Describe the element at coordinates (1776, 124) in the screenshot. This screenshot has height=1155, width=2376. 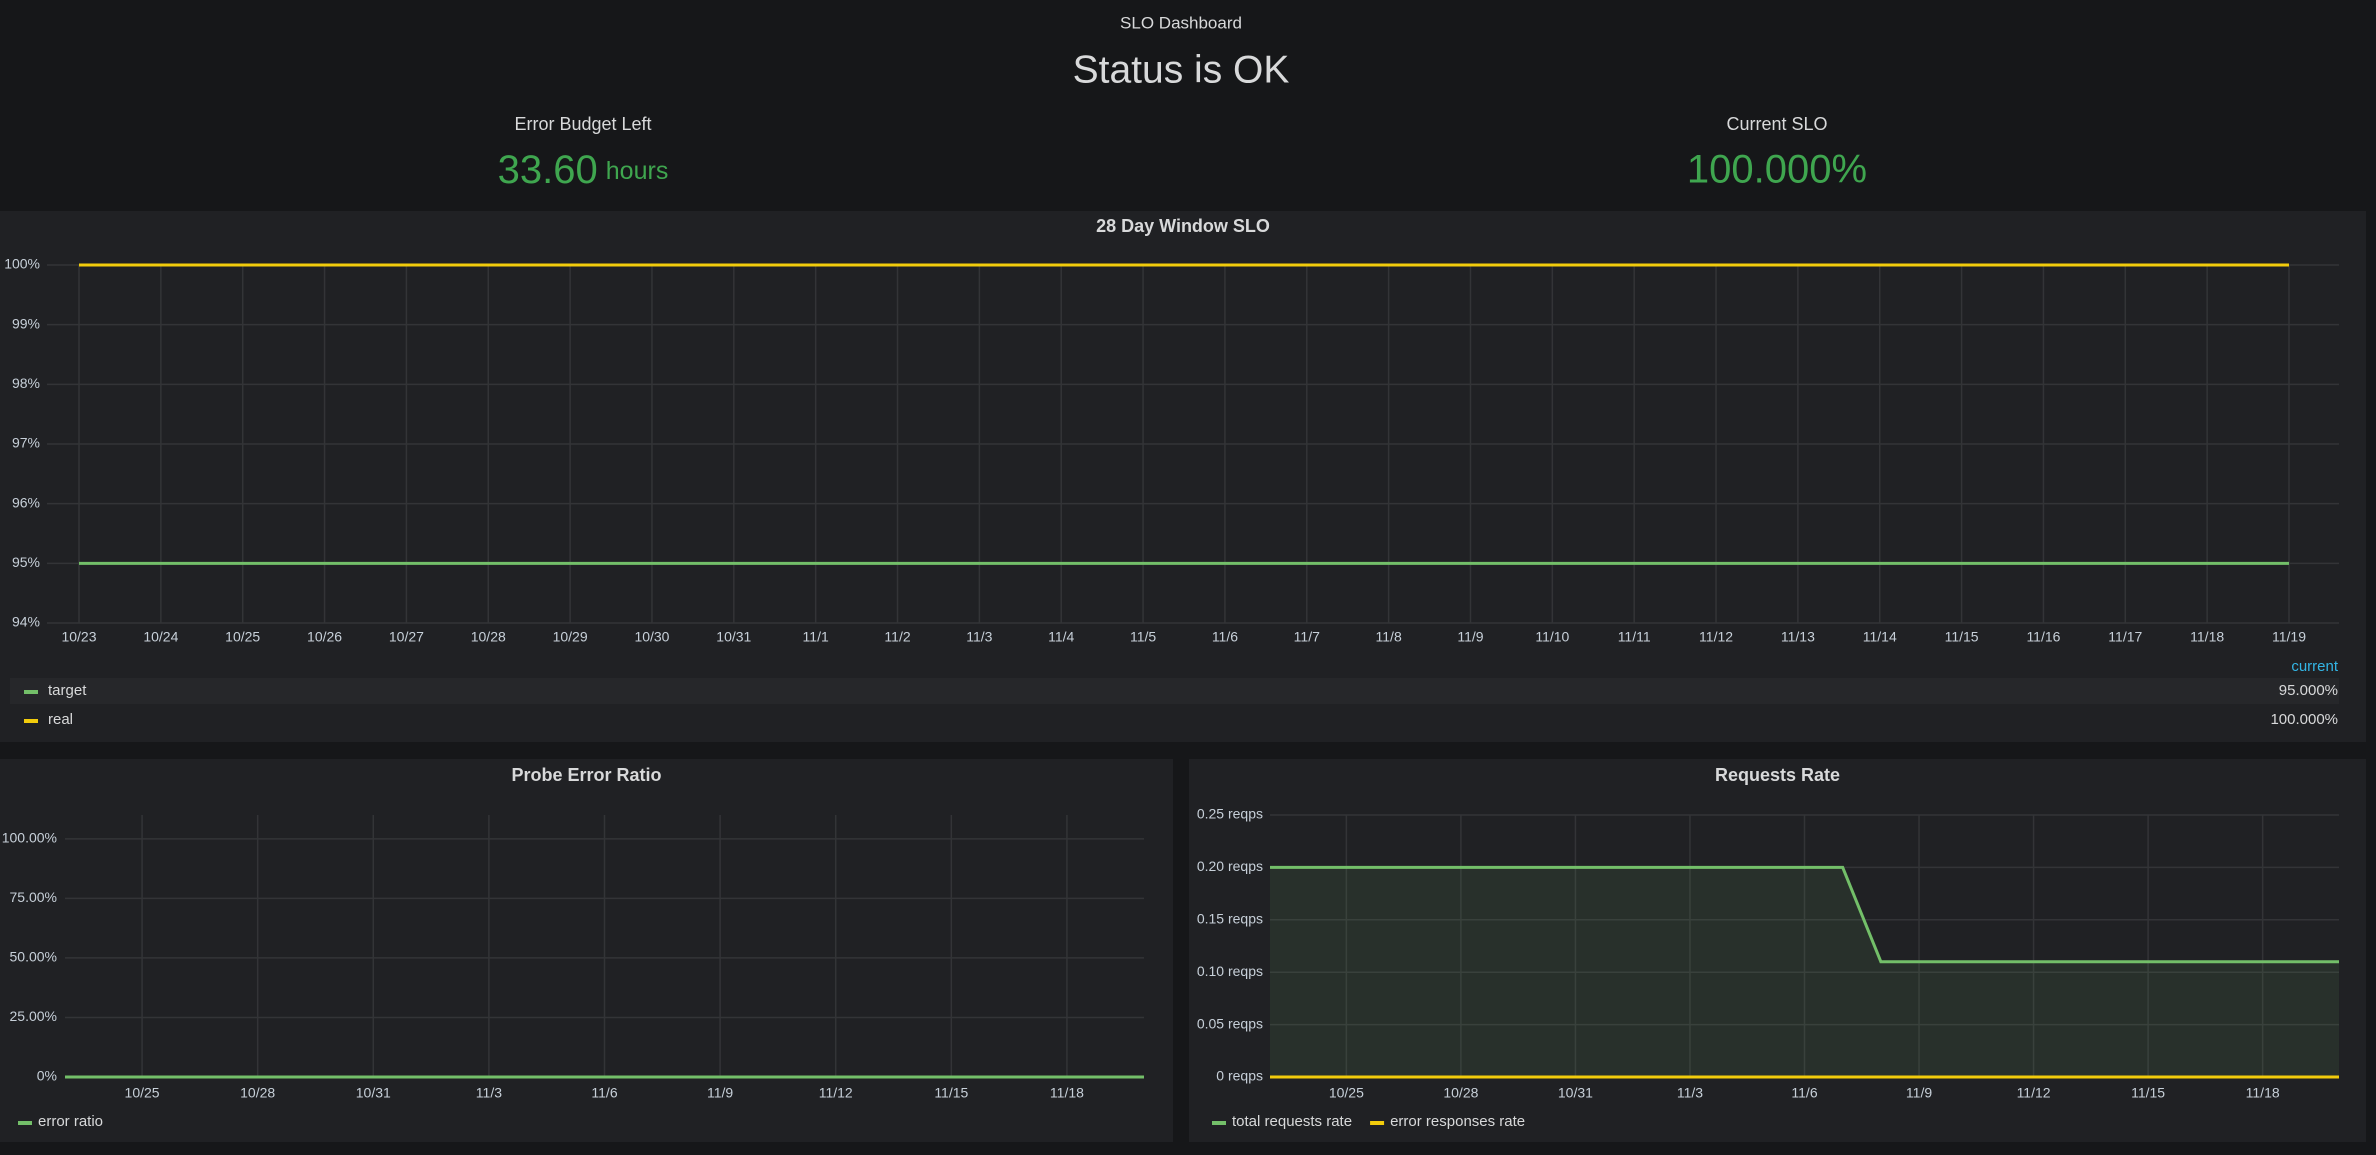
I see `stat-title: Current SLO` at that location.